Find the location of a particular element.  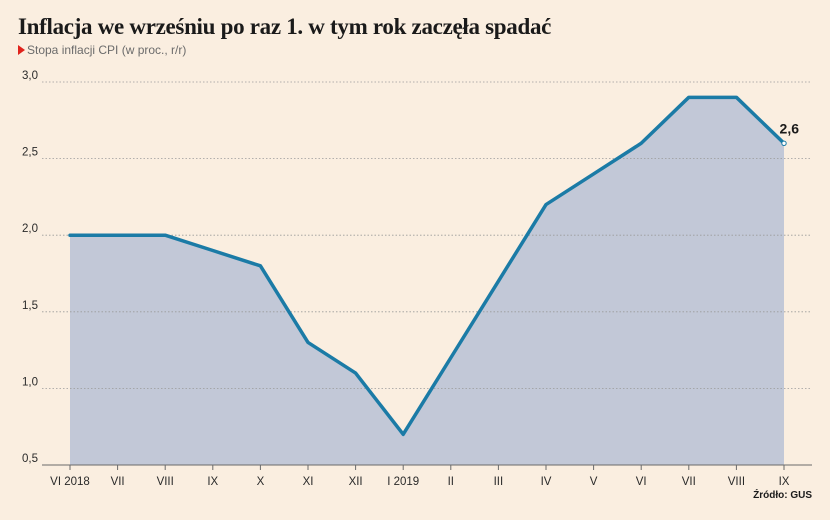

y-tick-label: 2,0 is located at coordinates (30, 229).